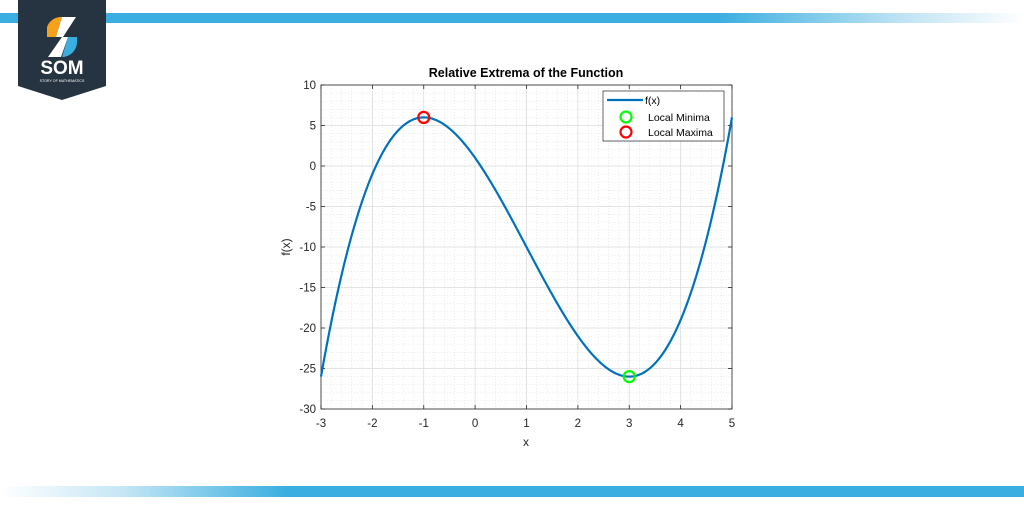  I want to click on x-tick-label: 1, so click(526, 424).